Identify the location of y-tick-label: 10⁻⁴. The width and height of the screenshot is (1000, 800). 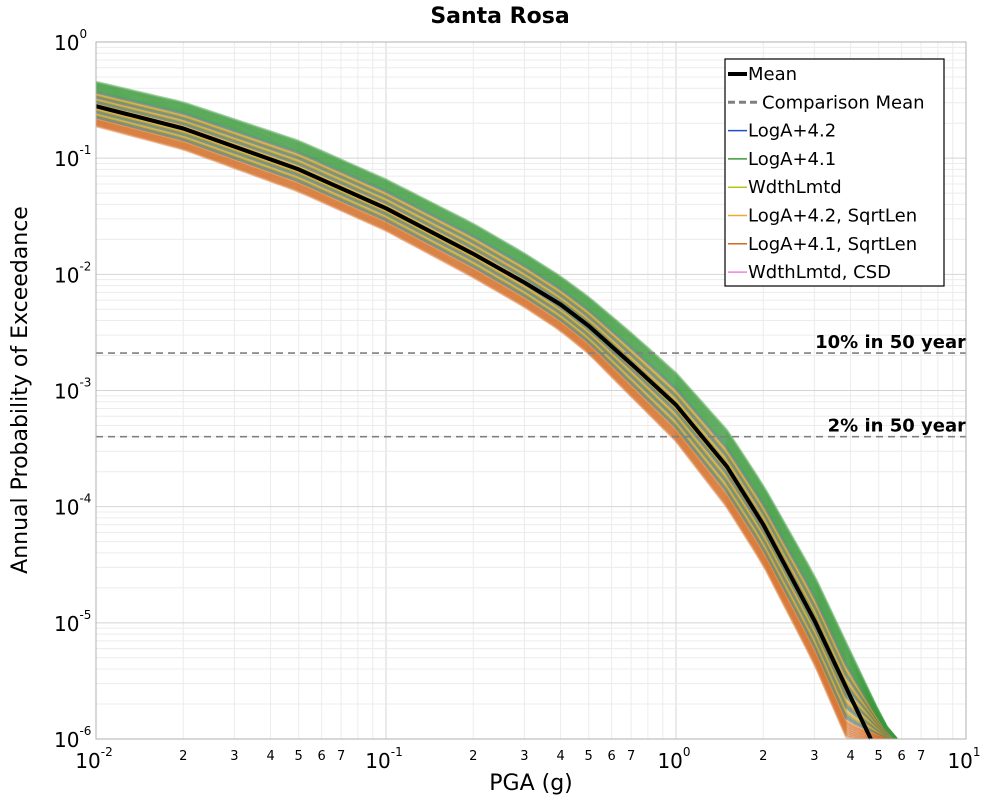
(72, 506).